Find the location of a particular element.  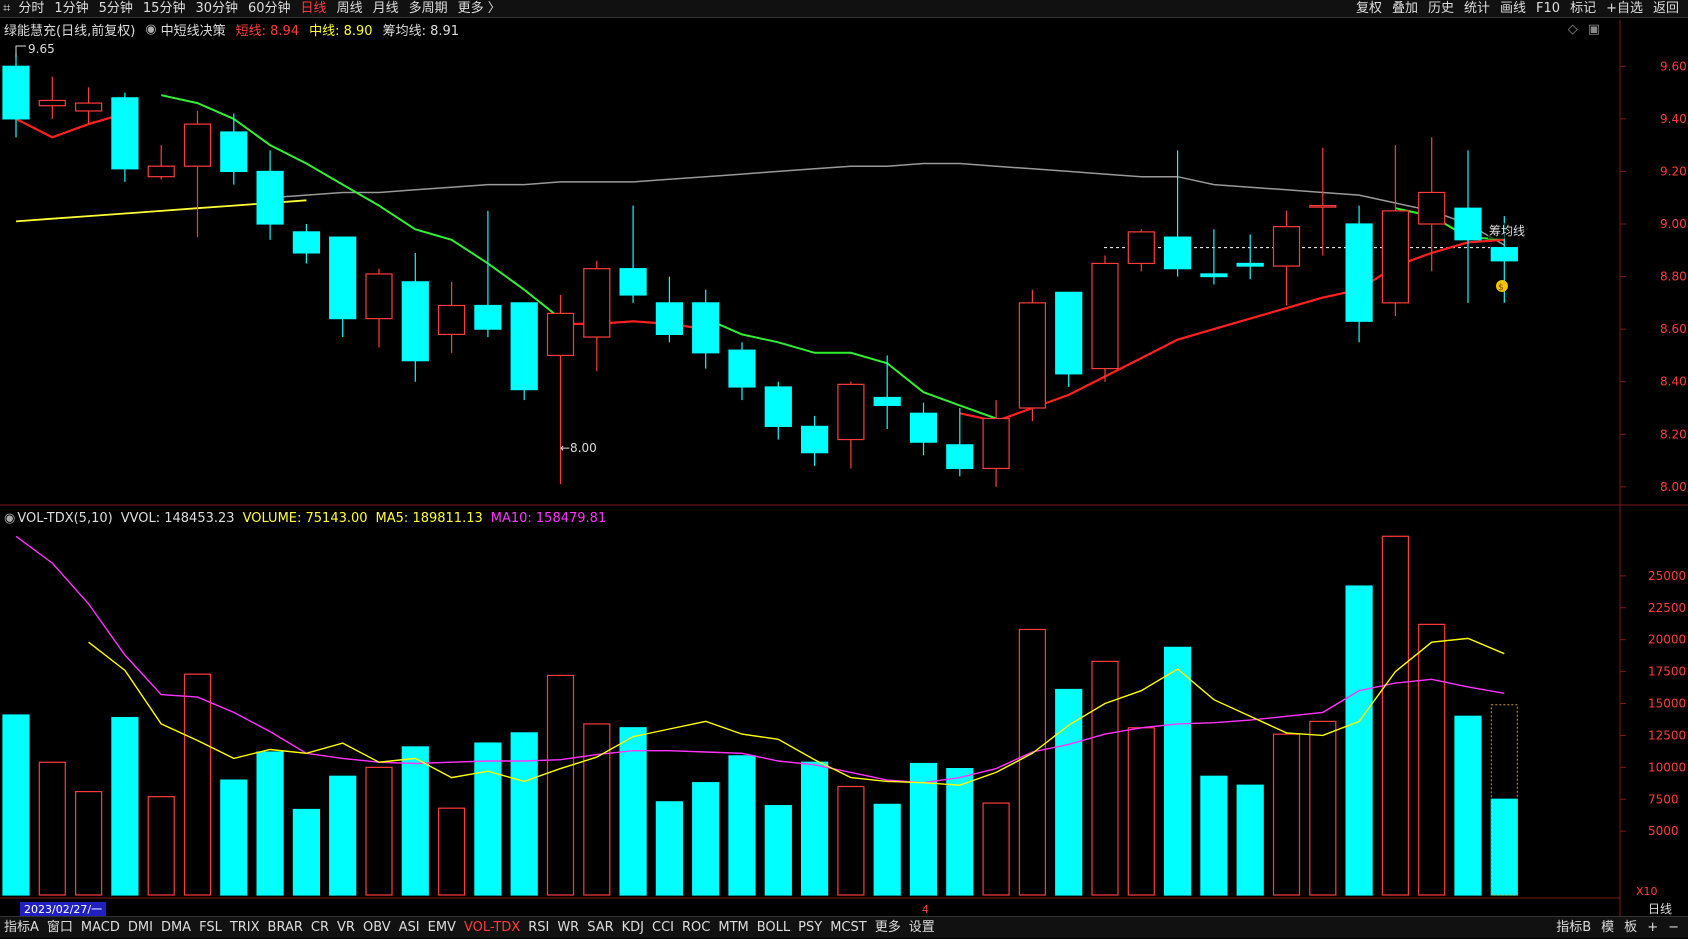

indicator-tab-4: DMA is located at coordinates (176, 927).